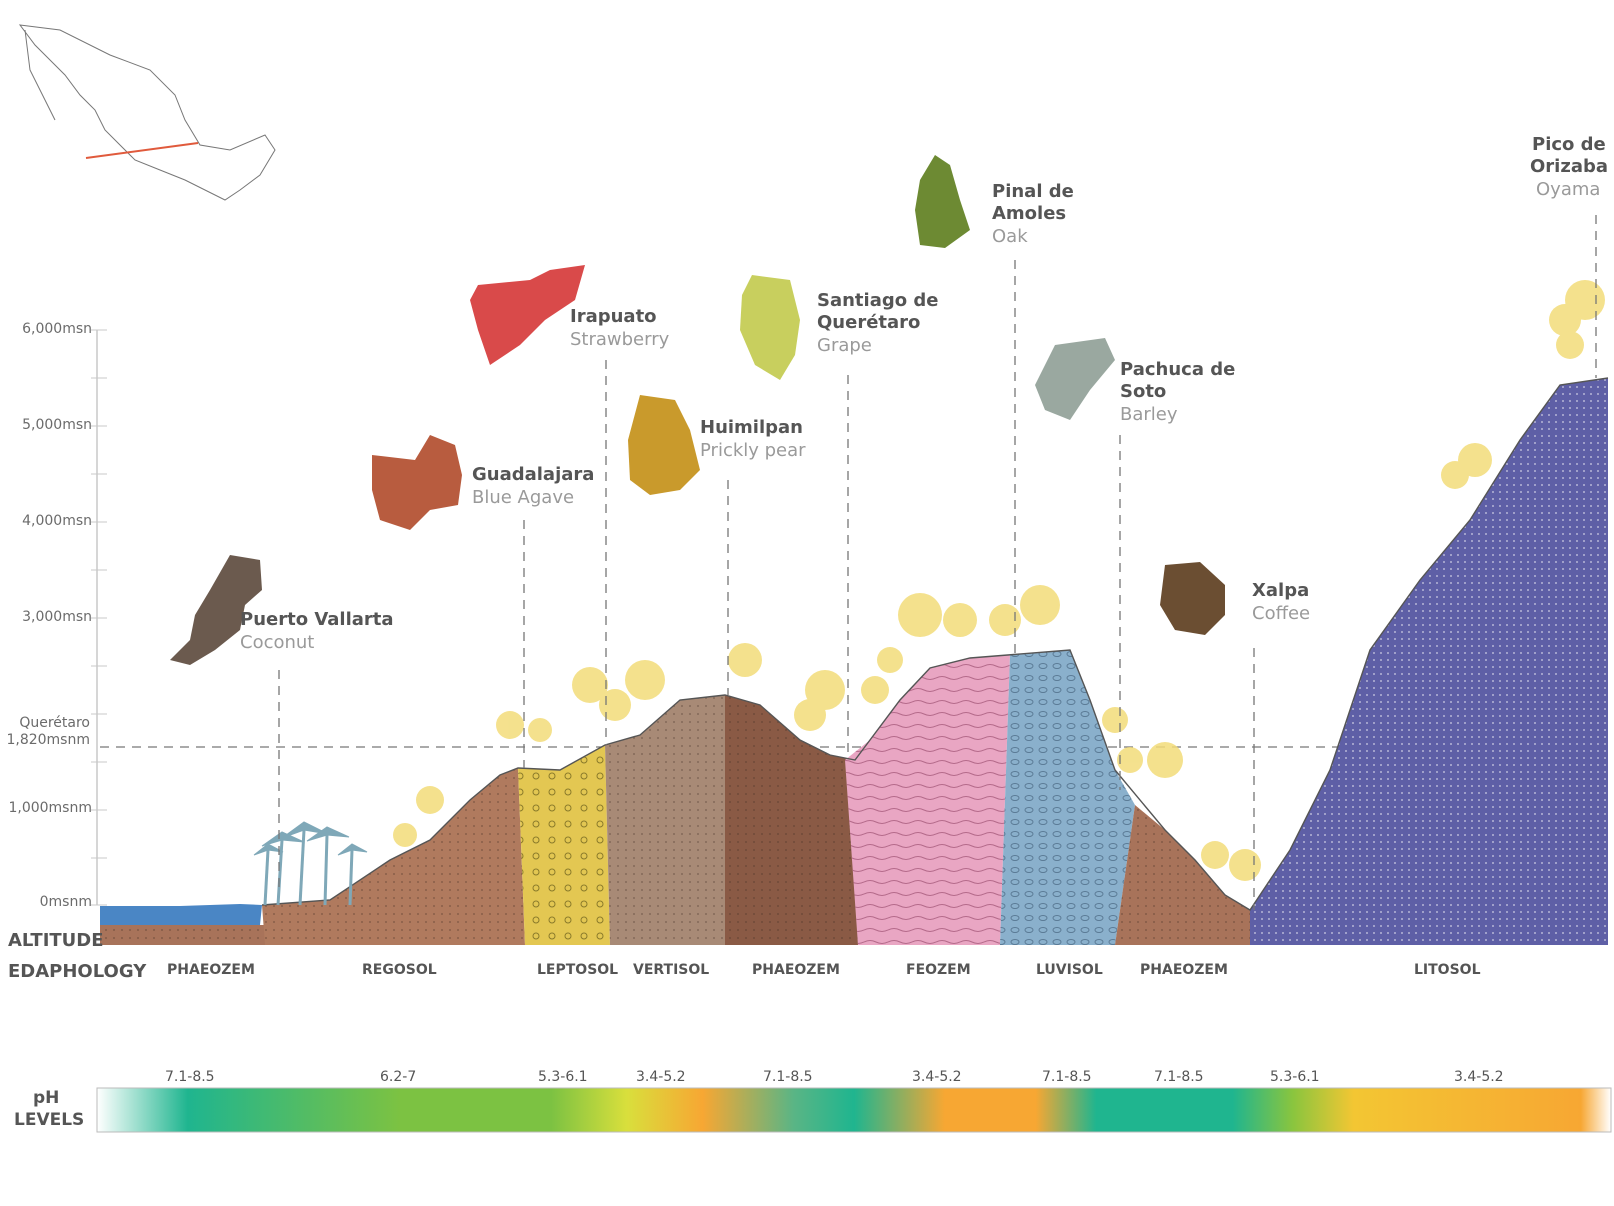  I want to click on location-pachuca-line2: Soto, so click(1143, 391).